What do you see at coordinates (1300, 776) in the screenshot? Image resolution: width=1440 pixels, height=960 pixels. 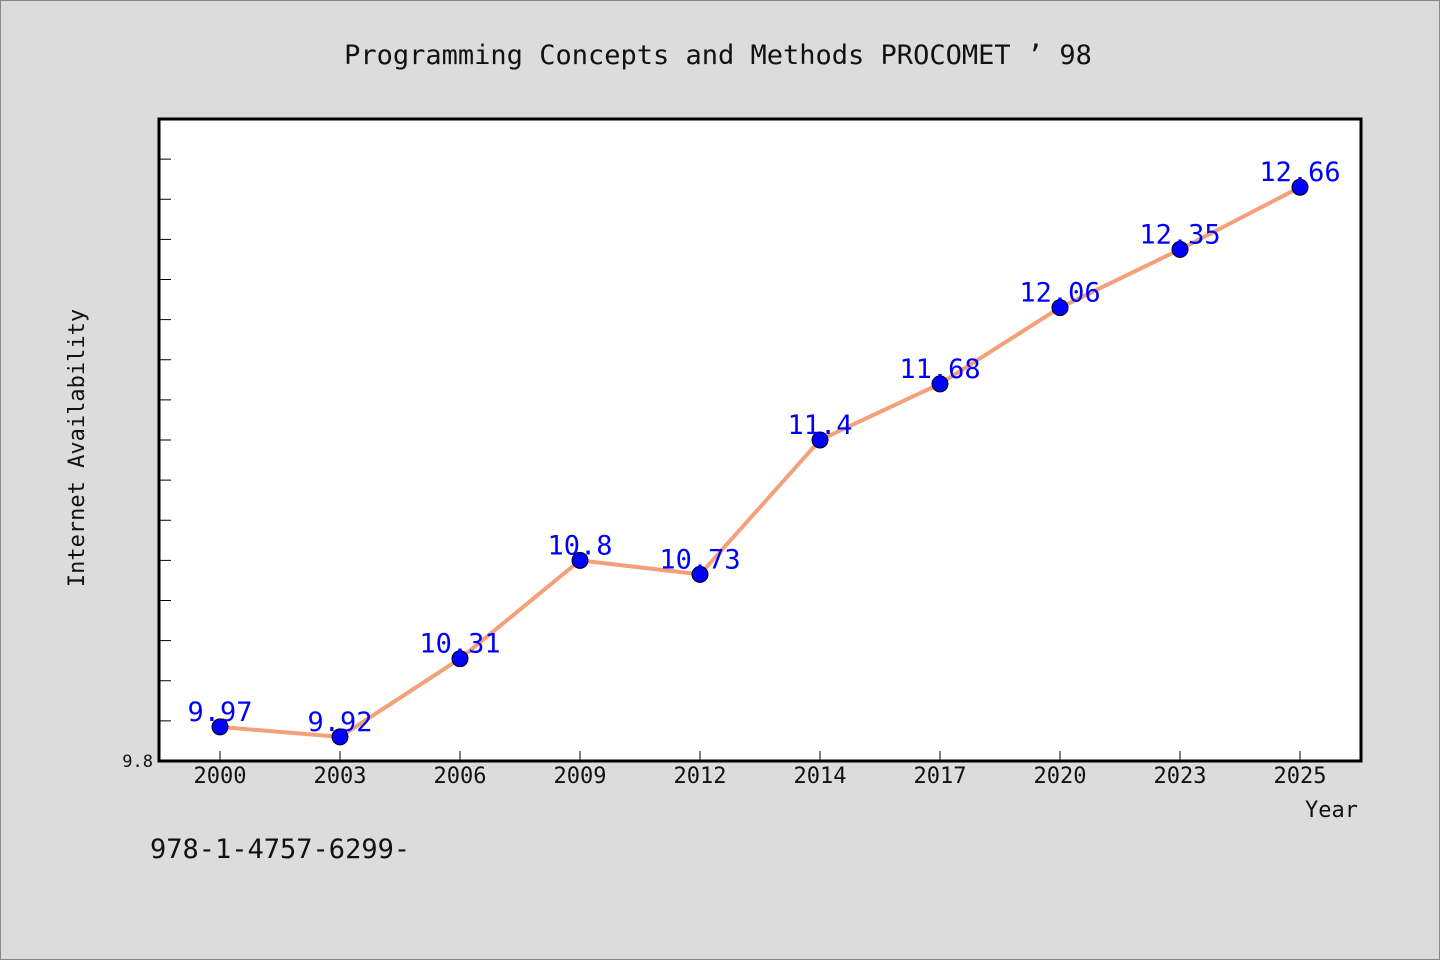 I see `x-tick-label: 2025` at bounding box center [1300, 776].